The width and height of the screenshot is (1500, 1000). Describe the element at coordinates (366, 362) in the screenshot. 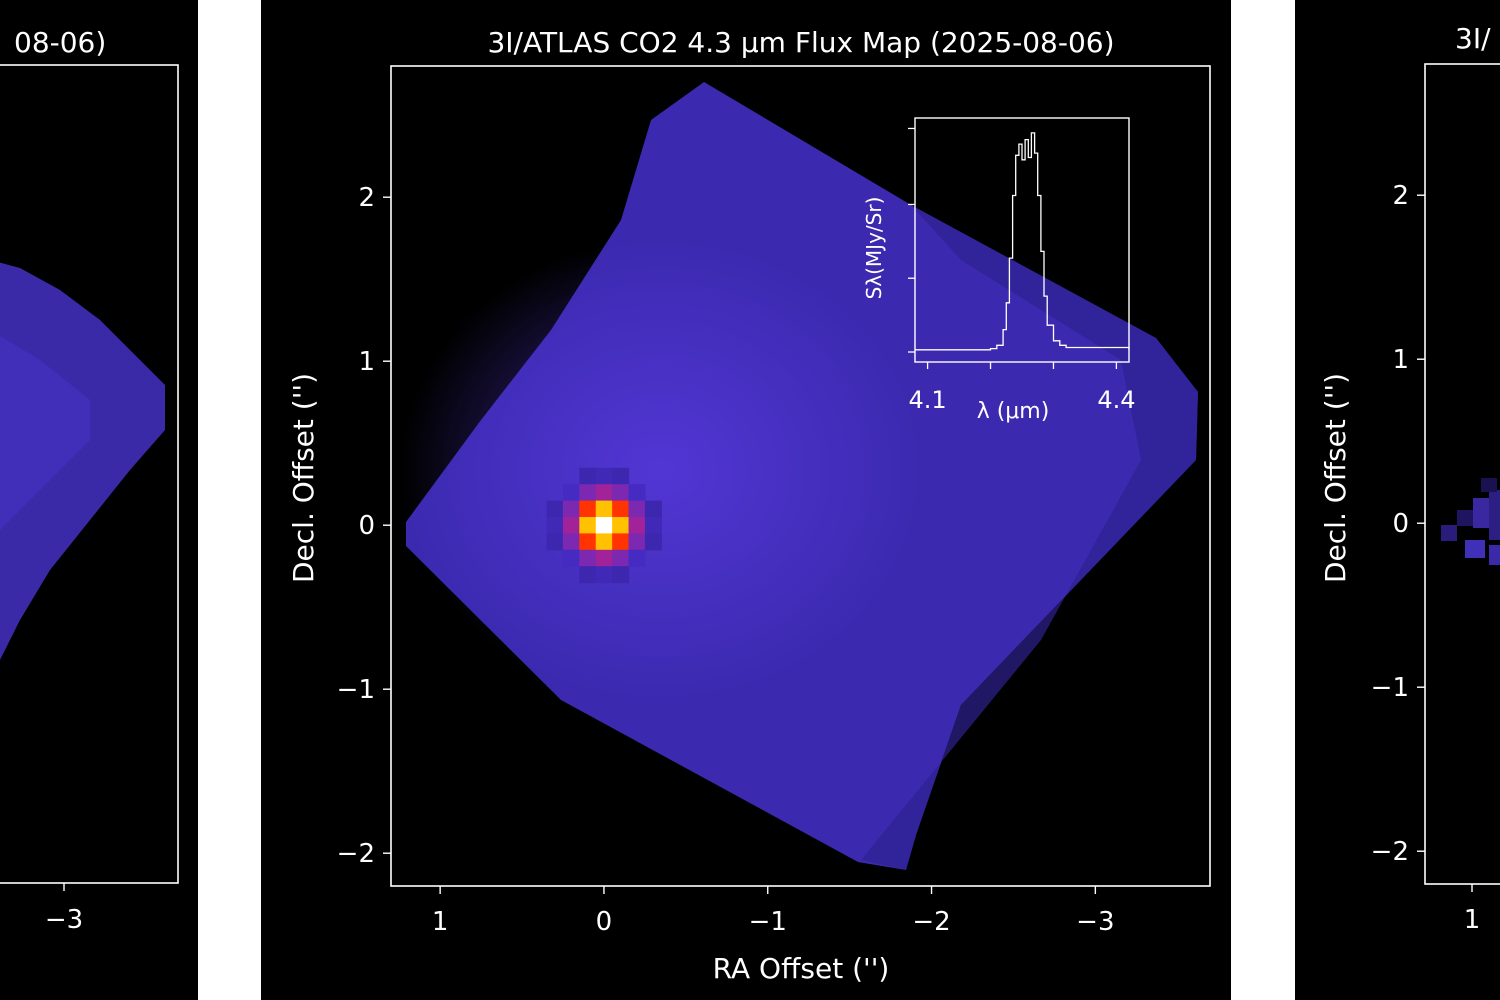

I see `center-ytick-label-1: 1` at that location.